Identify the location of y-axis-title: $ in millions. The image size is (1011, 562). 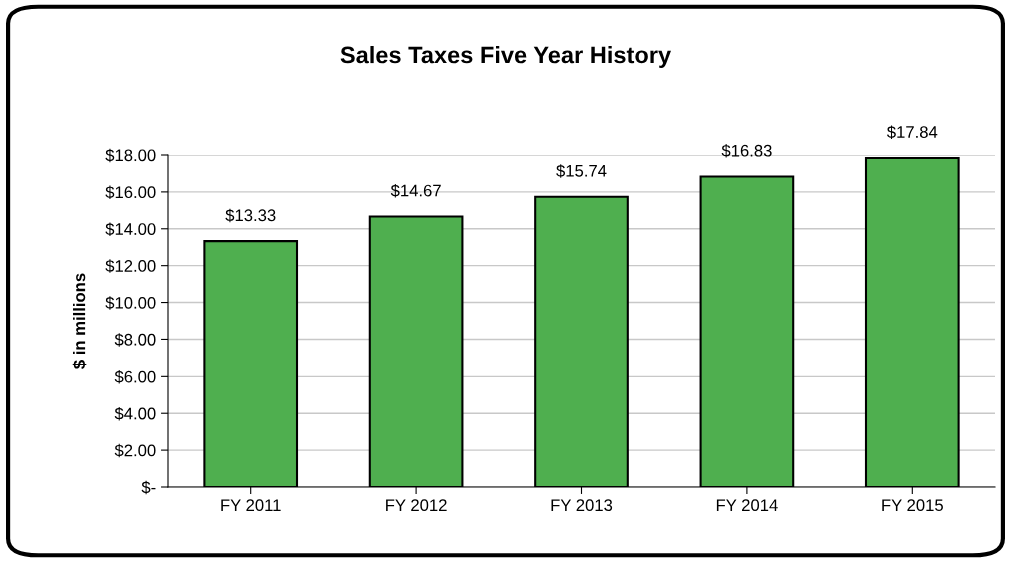
(79, 321).